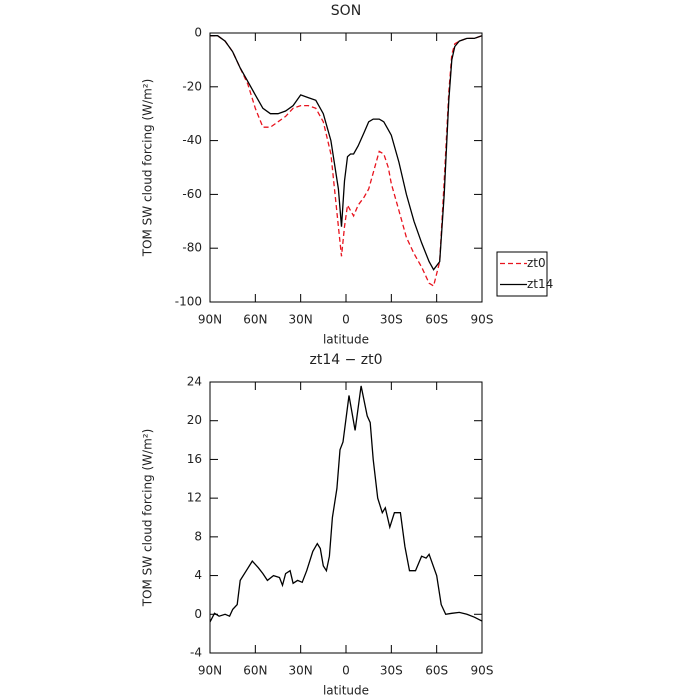 The height and width of the screenshot is (700, 700). Describe the element at coordinates (192, 248) in the screenshot. I see `y-tick-label: -80` at that location.